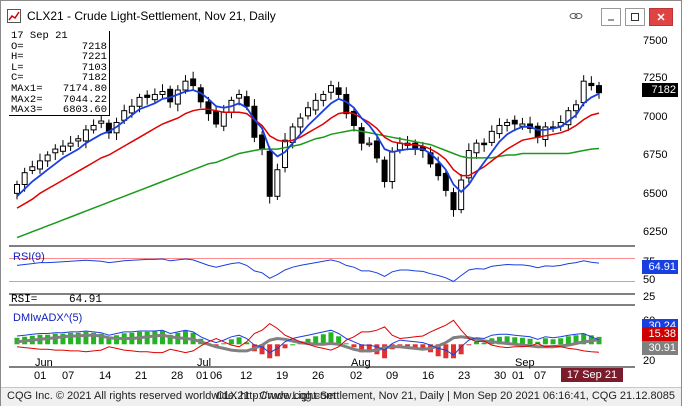  Describe the element at coordinates (59, 67) in the screenshot. I see `ohlc-row: L= 7103` at that location.